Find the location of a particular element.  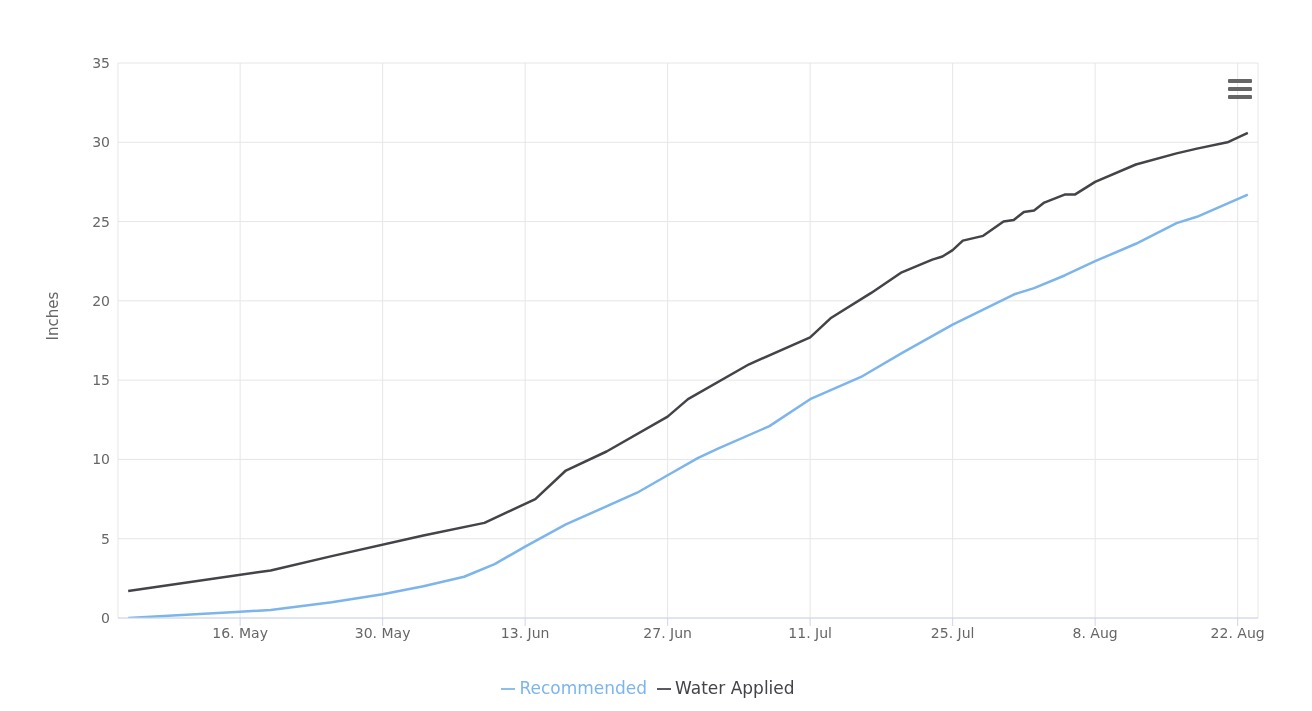

legend-label: Water Applied is located at coordinates (735, 688).